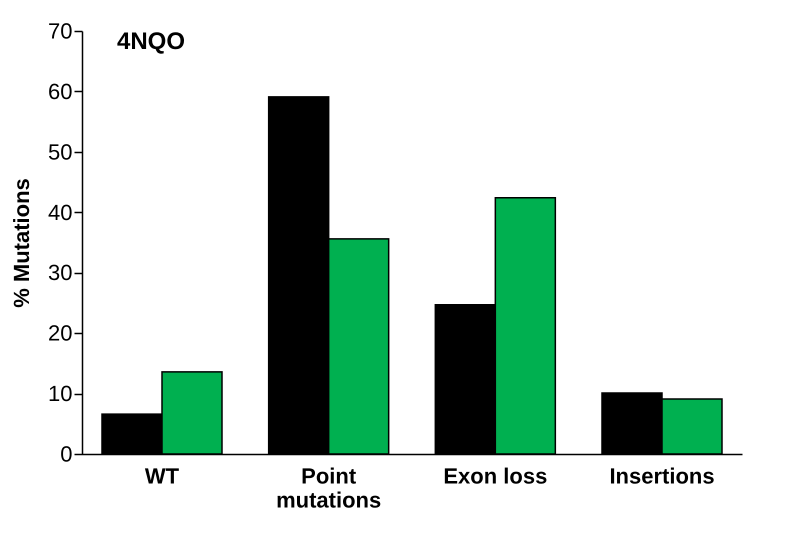 The width and height of the screenshot is (794, 538). I want to click on x-tick-label: WT, so click(162, 476).